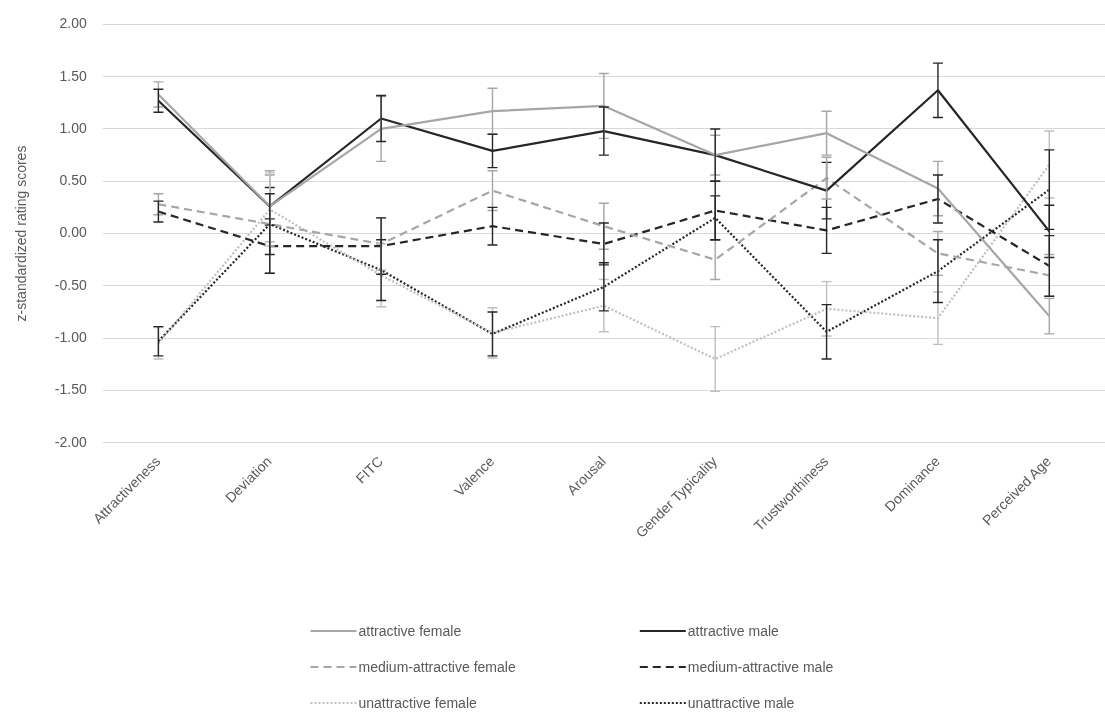 Image resolution: width=1105 pixels, height=713 pixels. I want to click on y-tick-label: -1.50, so click(70, 389).